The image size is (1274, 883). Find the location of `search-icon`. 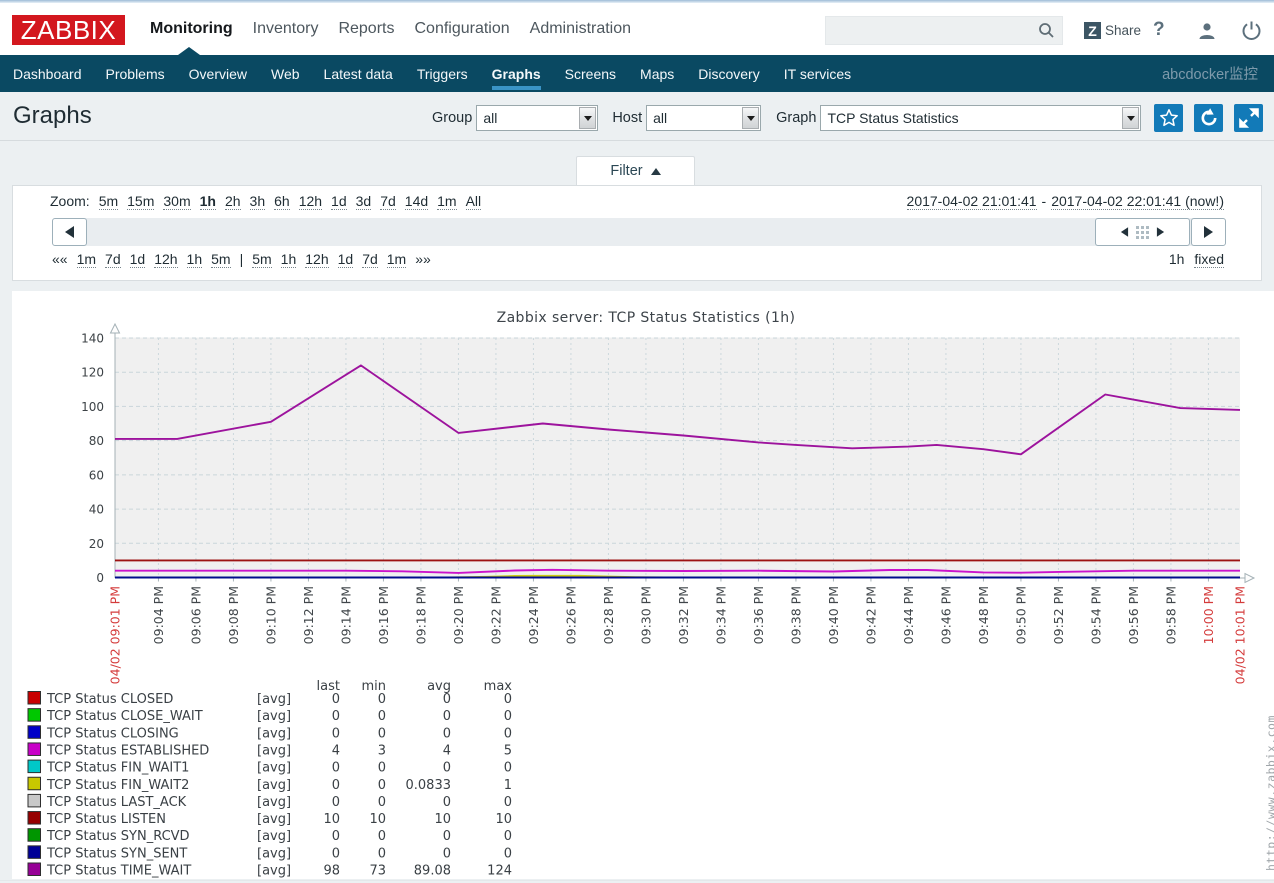

search-icon is located at coordinates (1046, 33).